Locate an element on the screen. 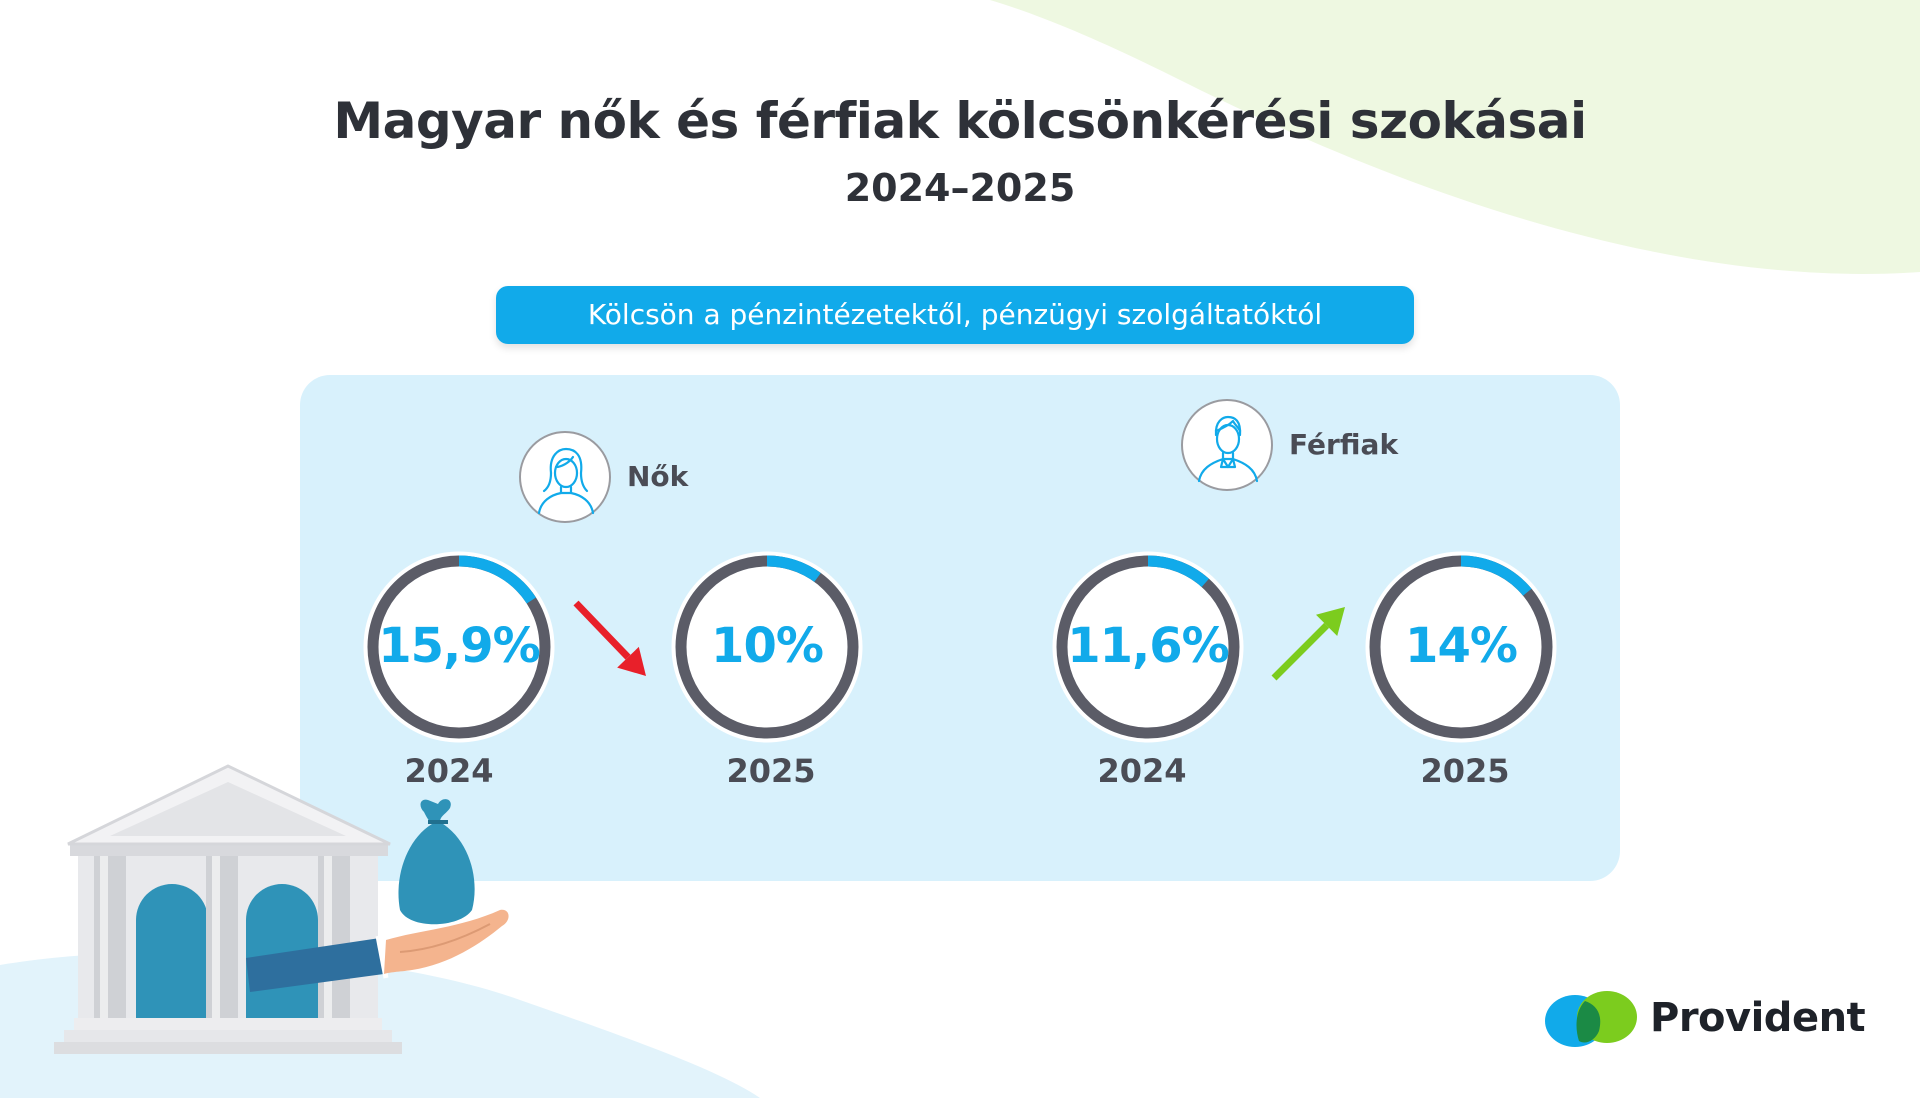  donut-women-2024 is located at coordinates (459, 647).